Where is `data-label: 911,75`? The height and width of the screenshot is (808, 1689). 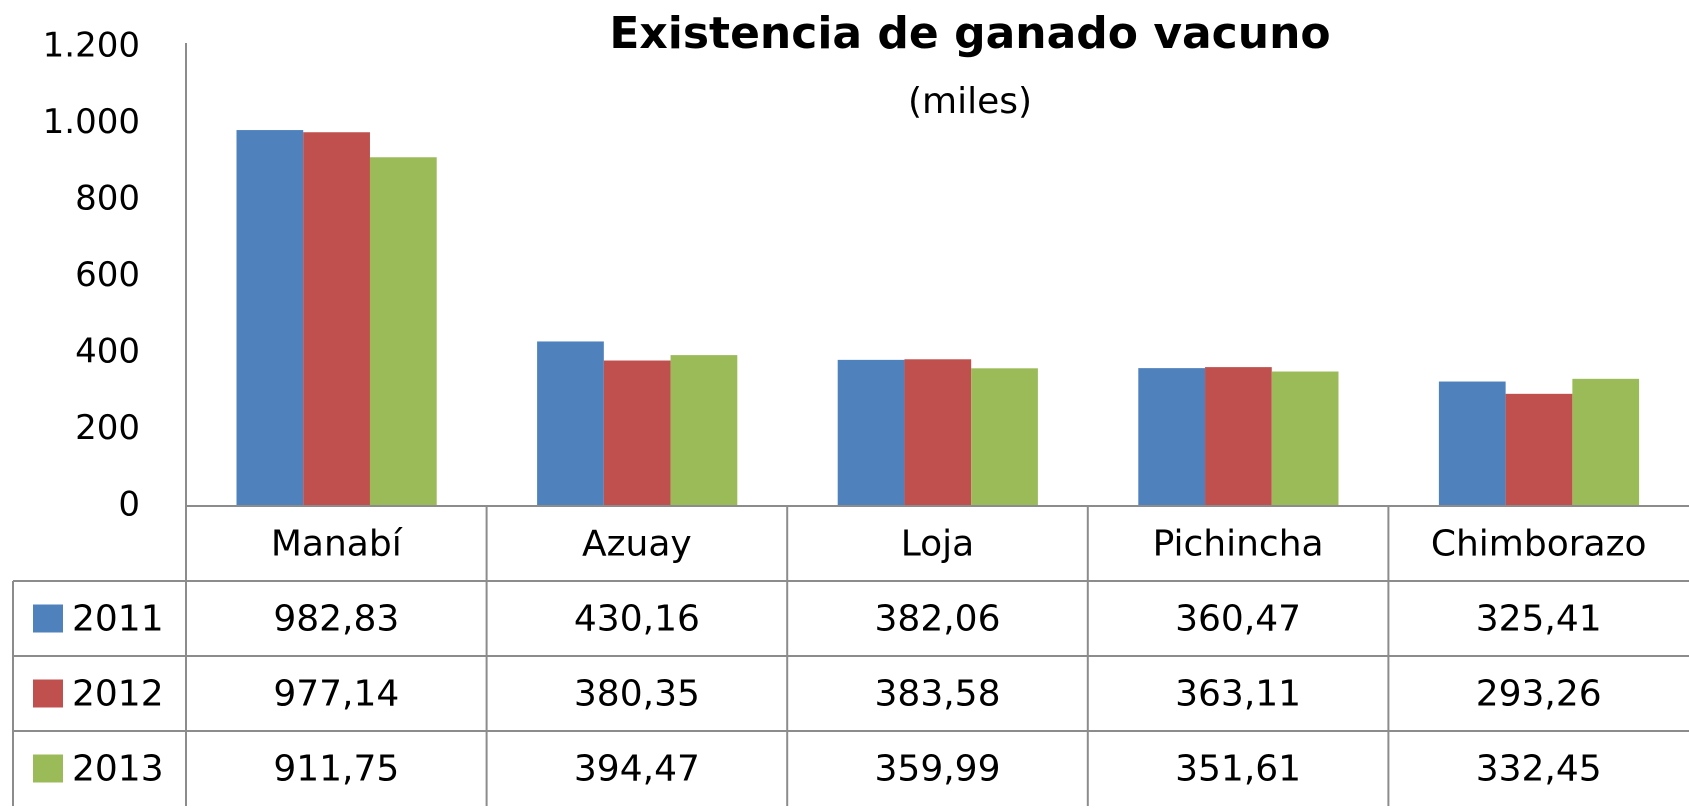 data-label: 911,75 is located at coordinates (336, 769).